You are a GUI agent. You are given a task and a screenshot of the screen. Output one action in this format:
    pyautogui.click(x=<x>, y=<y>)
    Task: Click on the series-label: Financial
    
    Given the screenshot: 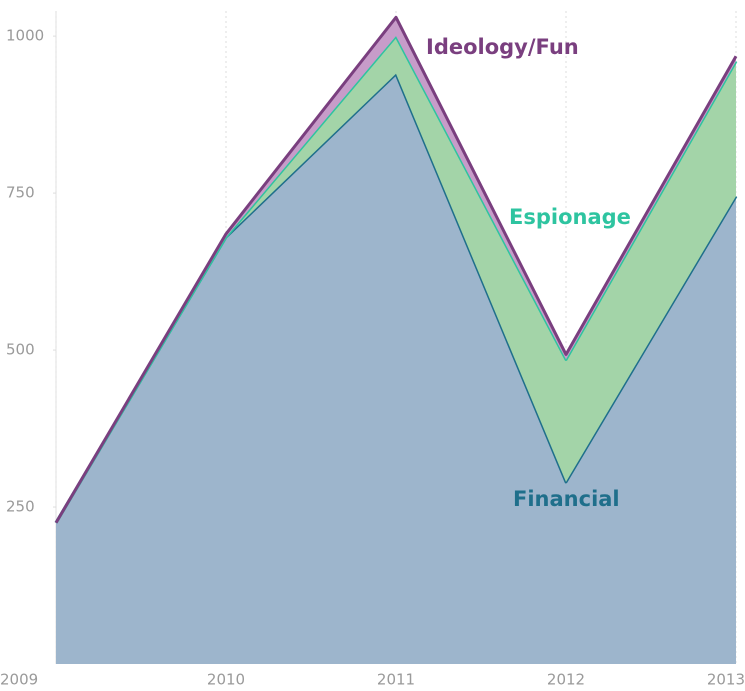 What is the action you would take?
    pyautogui.click(x=566, y=499)
    